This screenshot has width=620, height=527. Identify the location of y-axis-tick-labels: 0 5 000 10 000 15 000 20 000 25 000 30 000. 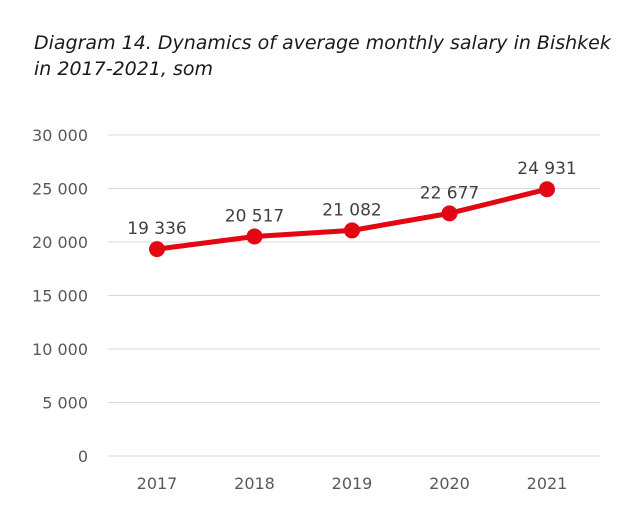
(60, 296).